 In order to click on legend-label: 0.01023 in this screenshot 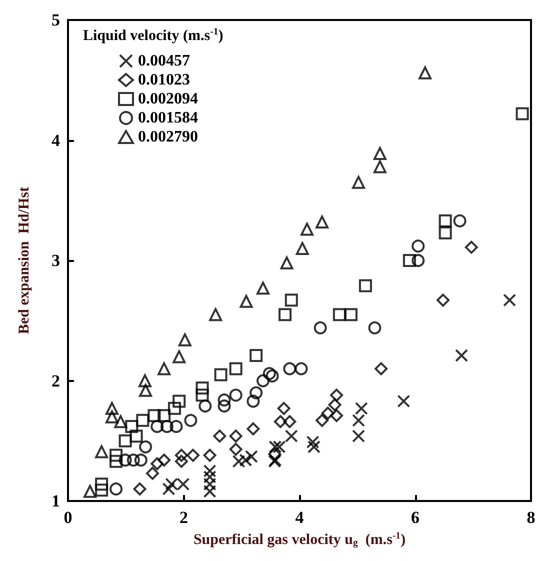, I will do `click(164, 80)`.